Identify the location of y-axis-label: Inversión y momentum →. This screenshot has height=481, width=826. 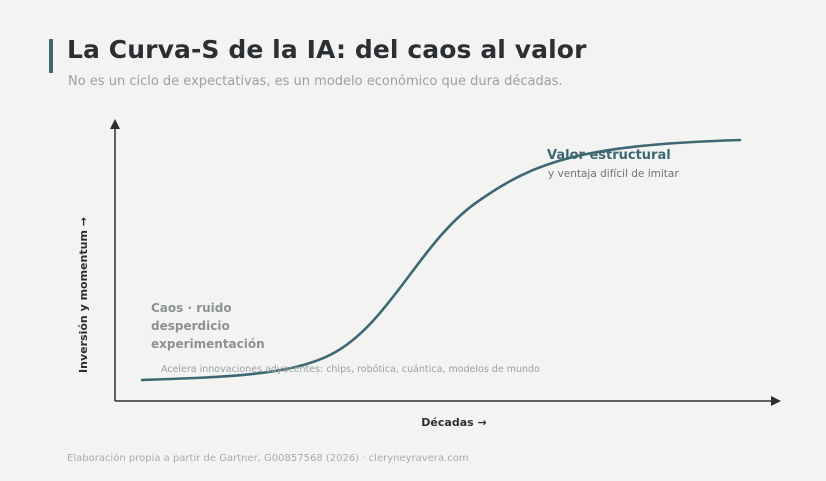
(83, 295).